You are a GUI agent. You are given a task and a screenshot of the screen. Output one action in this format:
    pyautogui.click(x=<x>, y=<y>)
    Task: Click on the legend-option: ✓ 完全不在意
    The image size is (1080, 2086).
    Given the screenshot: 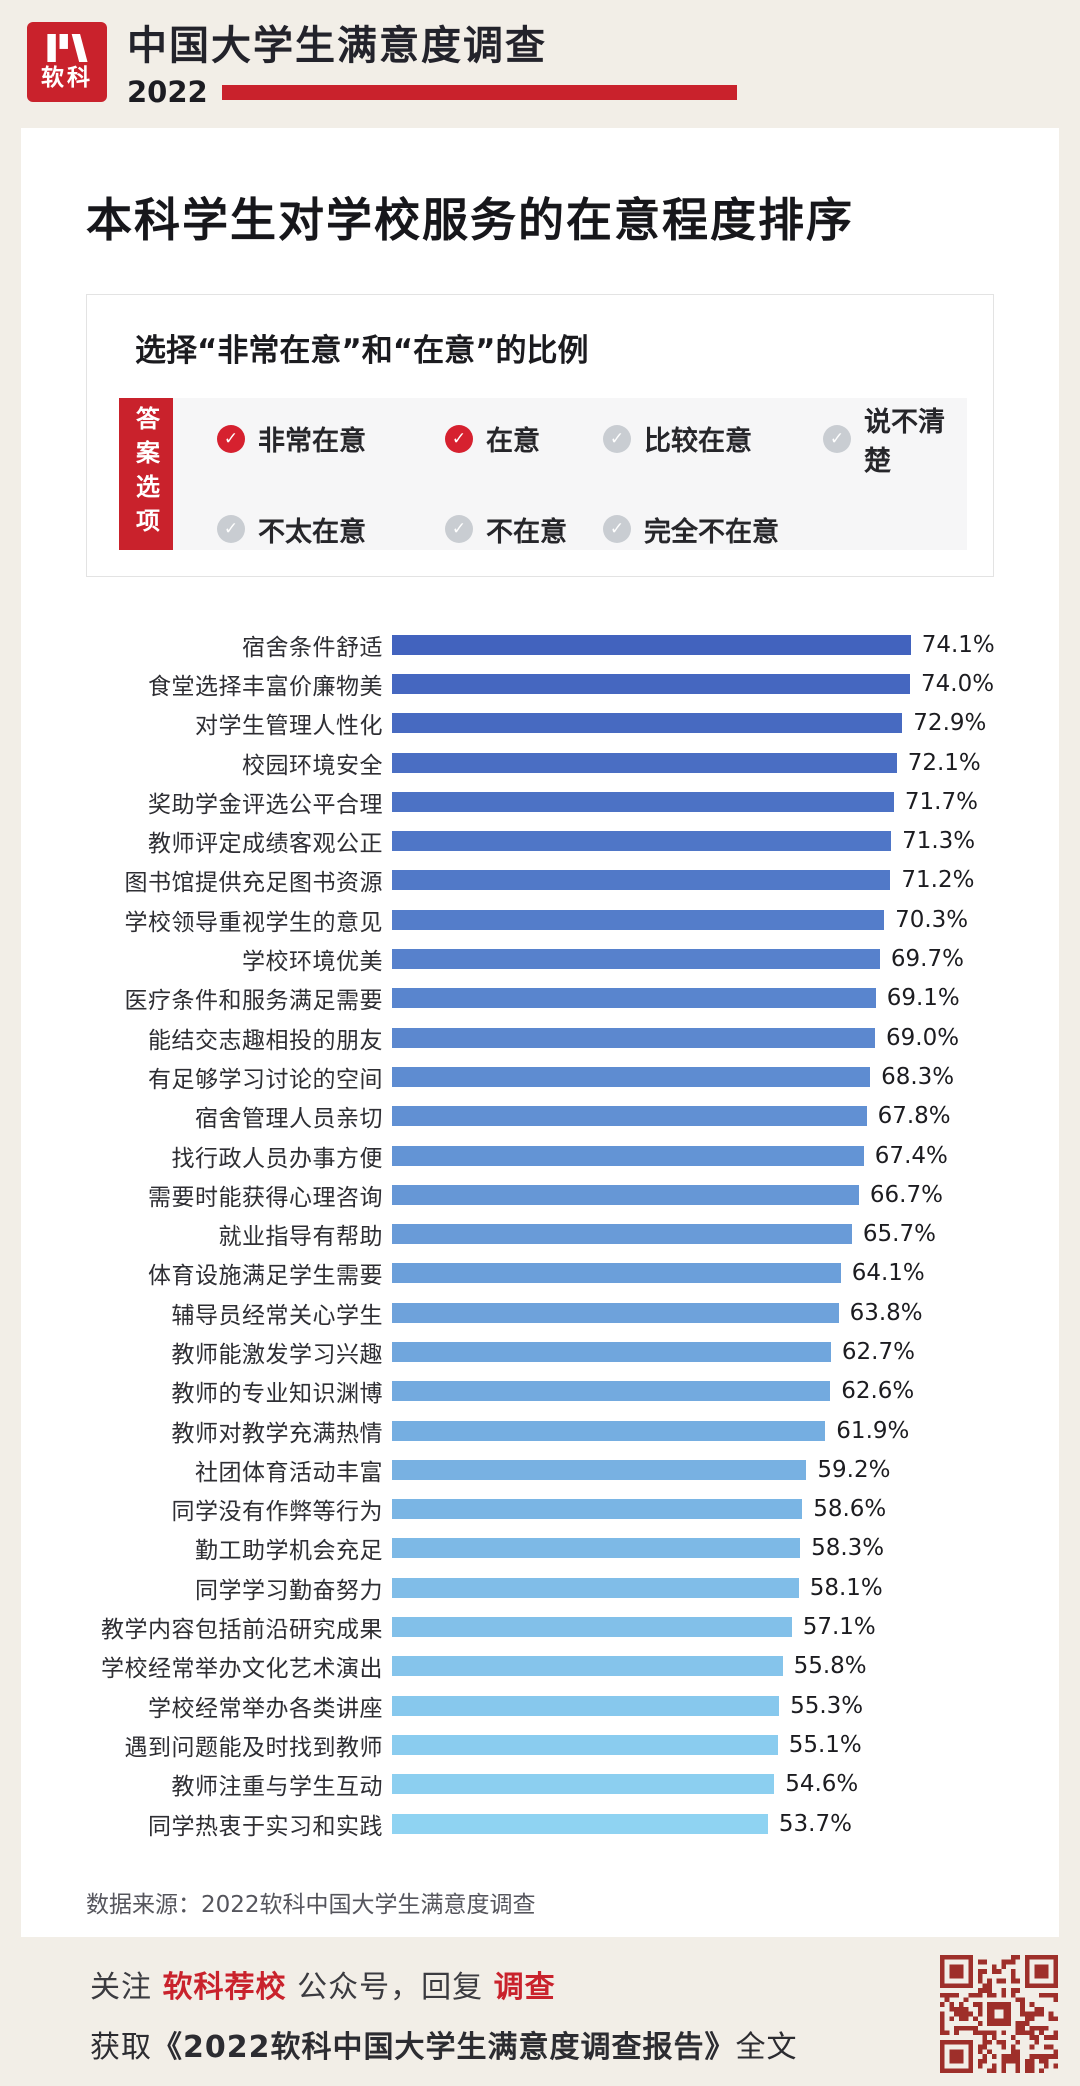 What is the action you would take?
    pyautogui.click(x=713, y=529)
    